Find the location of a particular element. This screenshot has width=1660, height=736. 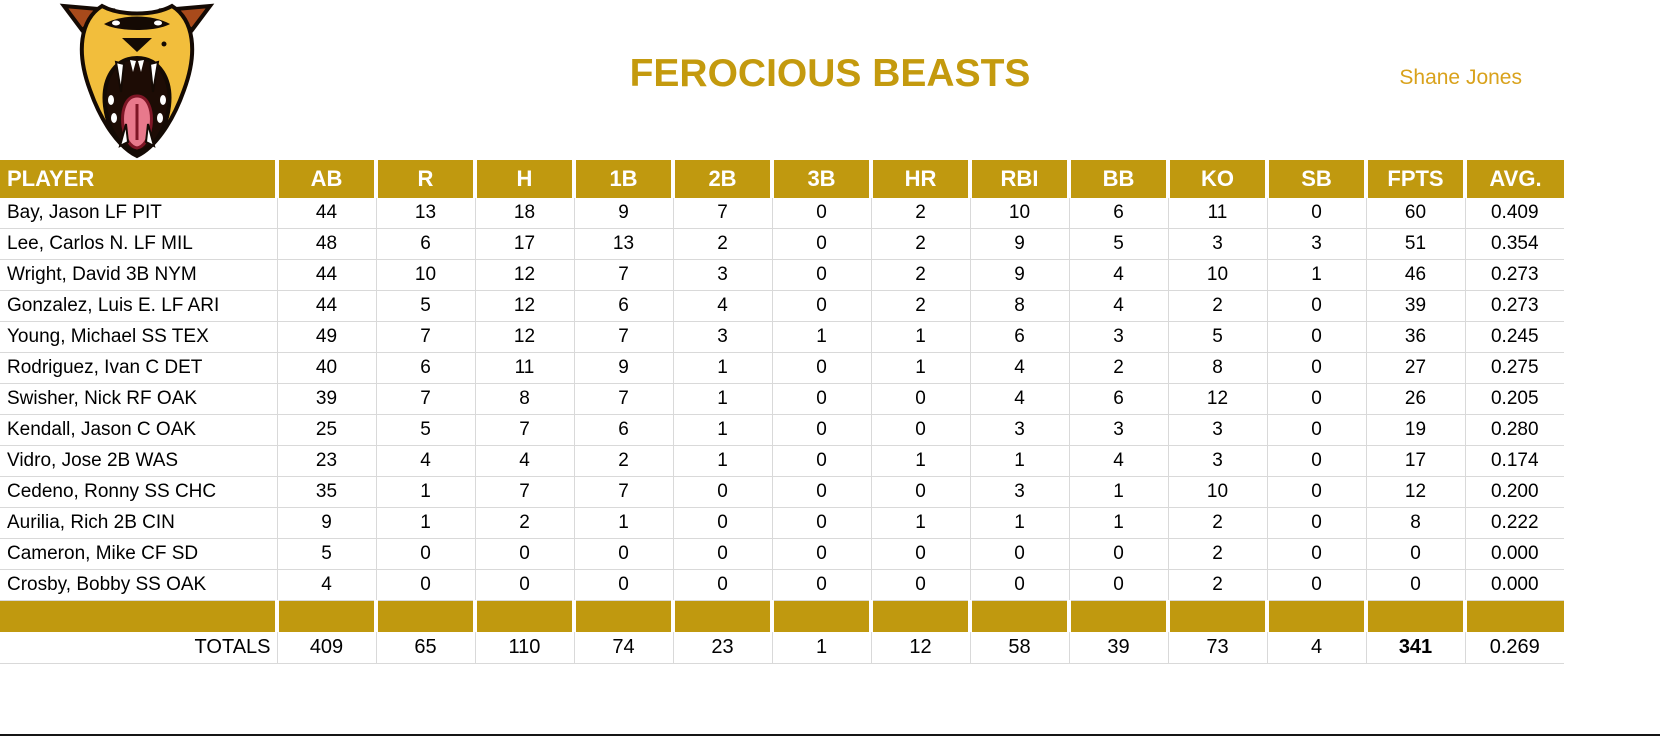

totals-stat-cell: 58 is located at coordinates (1020, 648).